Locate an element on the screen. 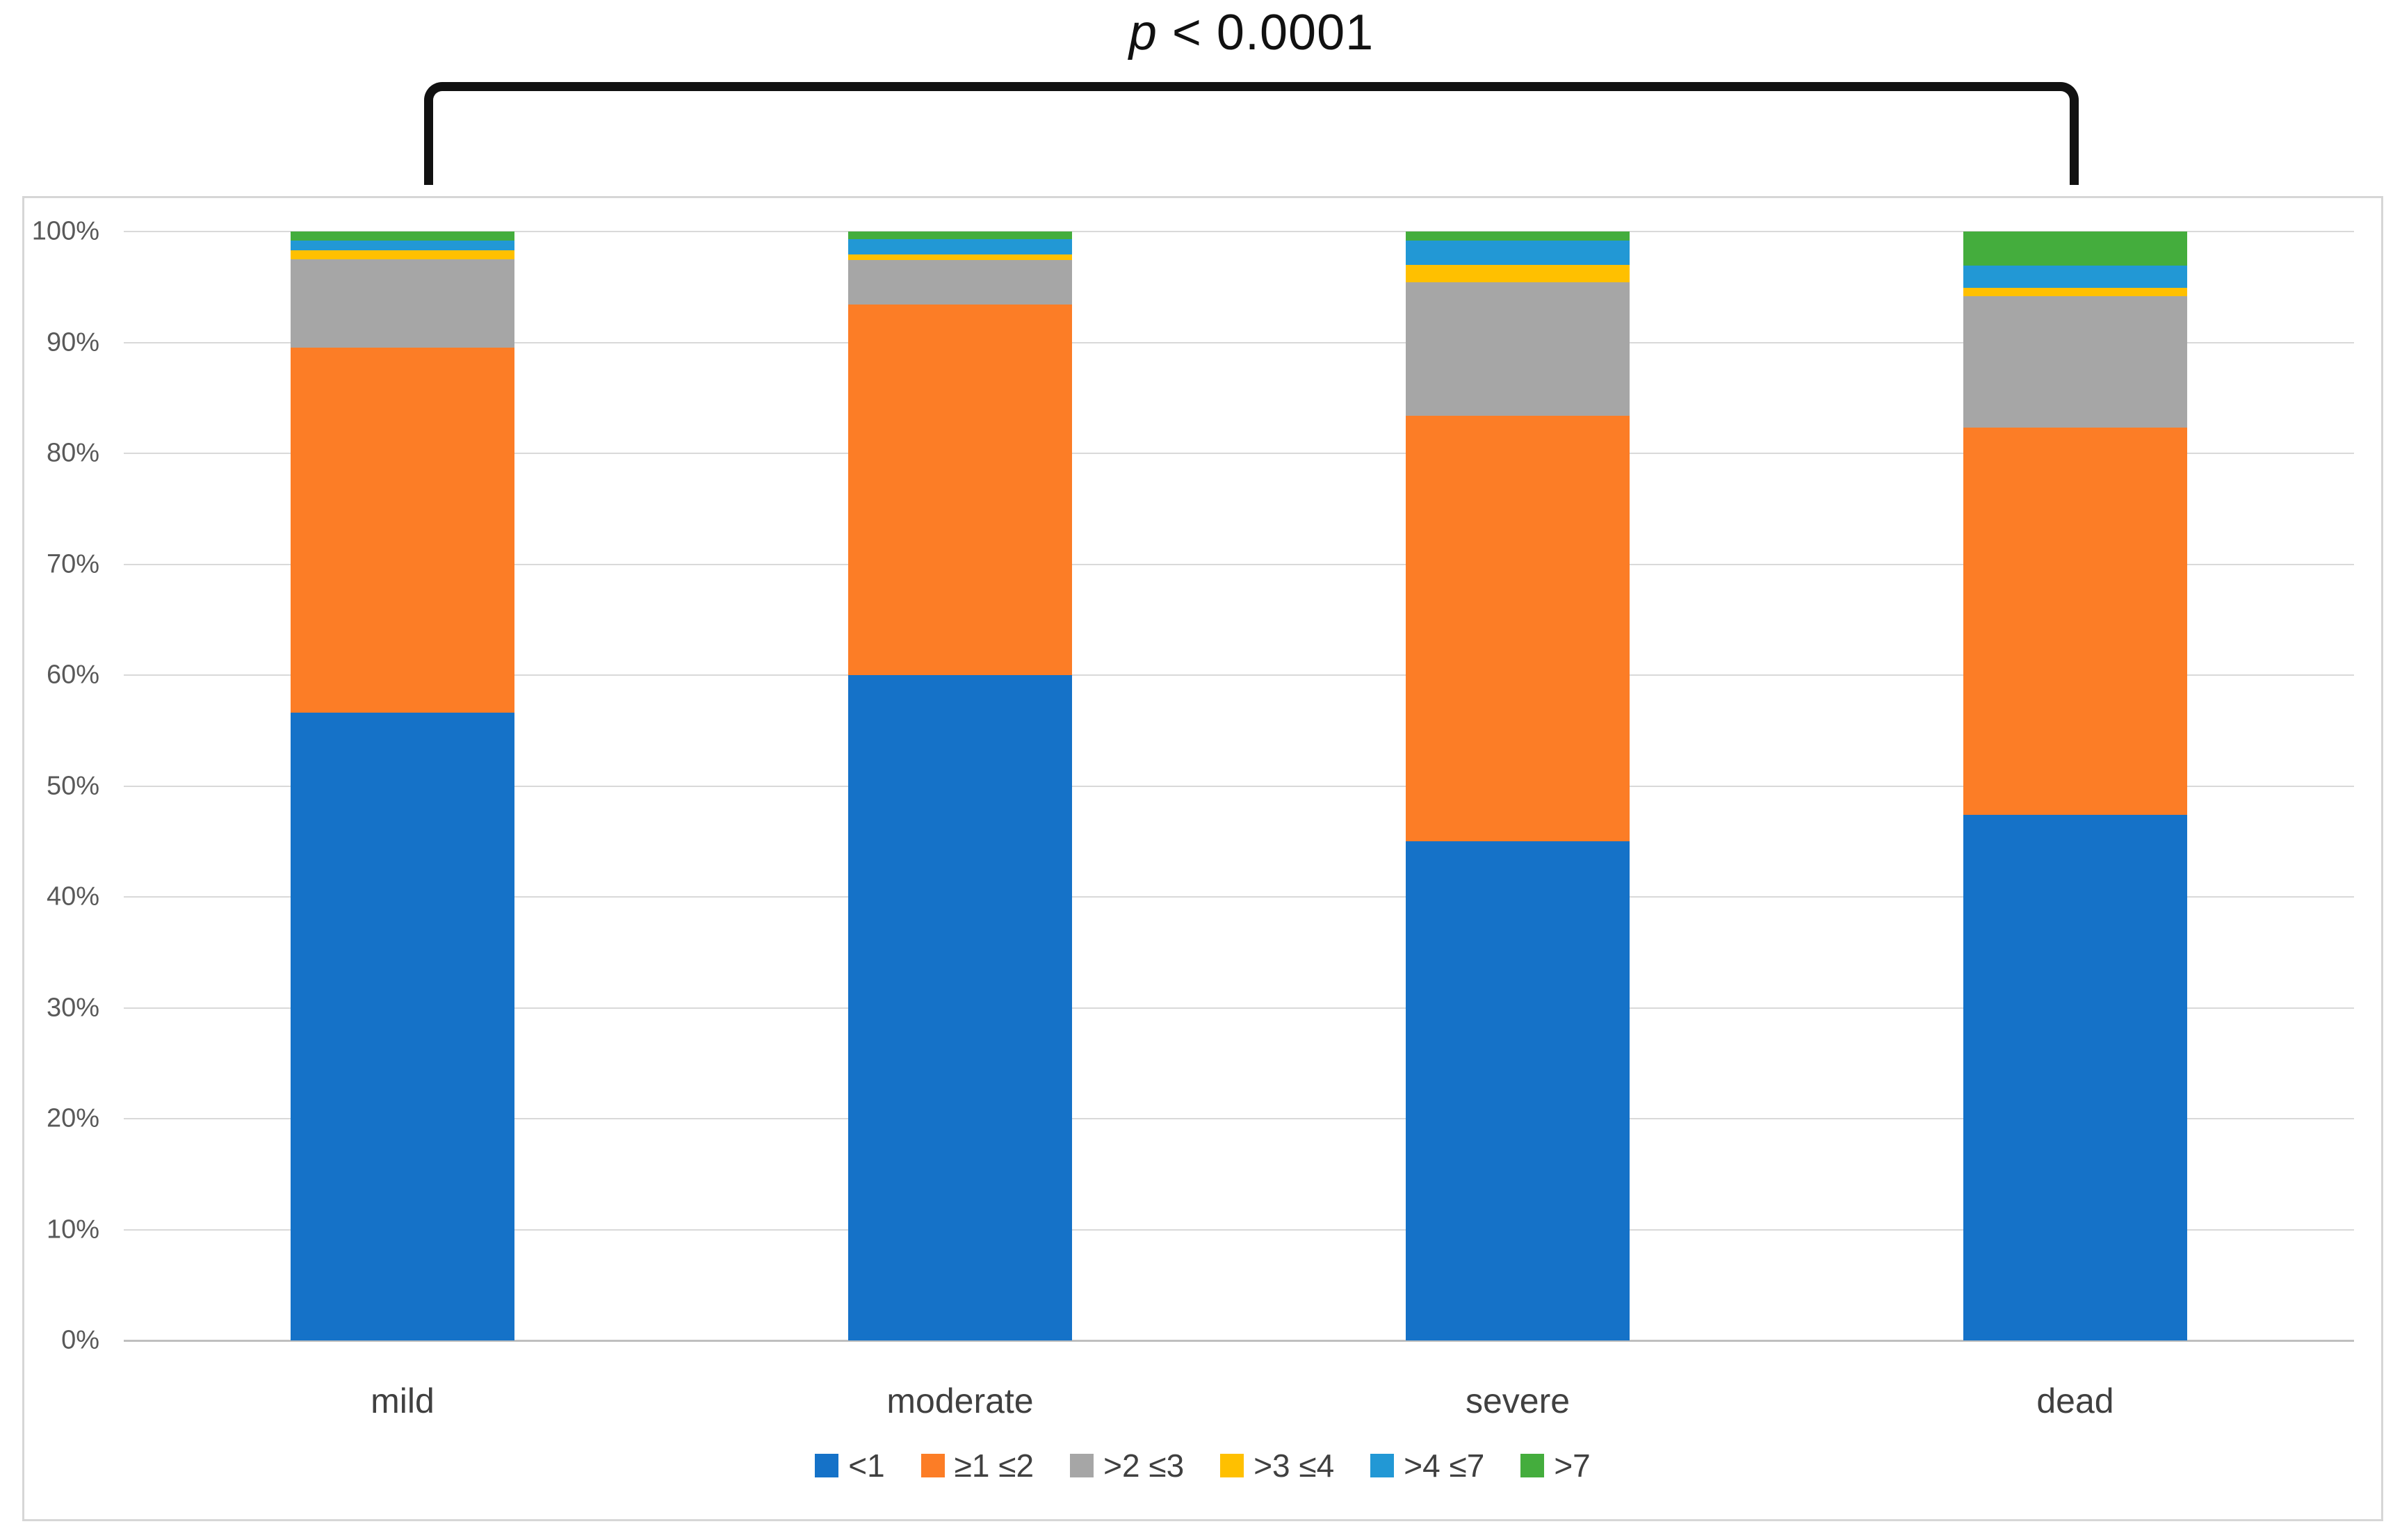  category-label: dead is located at coordinates (2075, 1400).